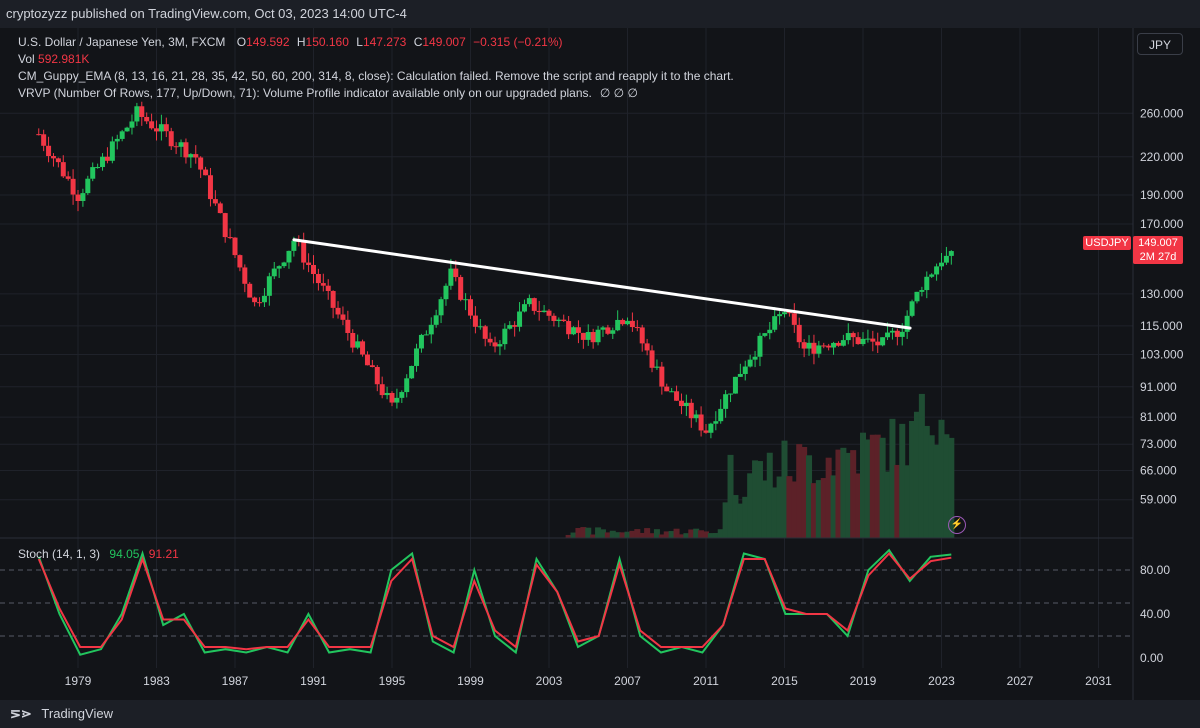  What do you see at coordinates (1158, 500) in the screenshot?
I see `price-tick-label: 59.000` at bounding box center [1158, 500].